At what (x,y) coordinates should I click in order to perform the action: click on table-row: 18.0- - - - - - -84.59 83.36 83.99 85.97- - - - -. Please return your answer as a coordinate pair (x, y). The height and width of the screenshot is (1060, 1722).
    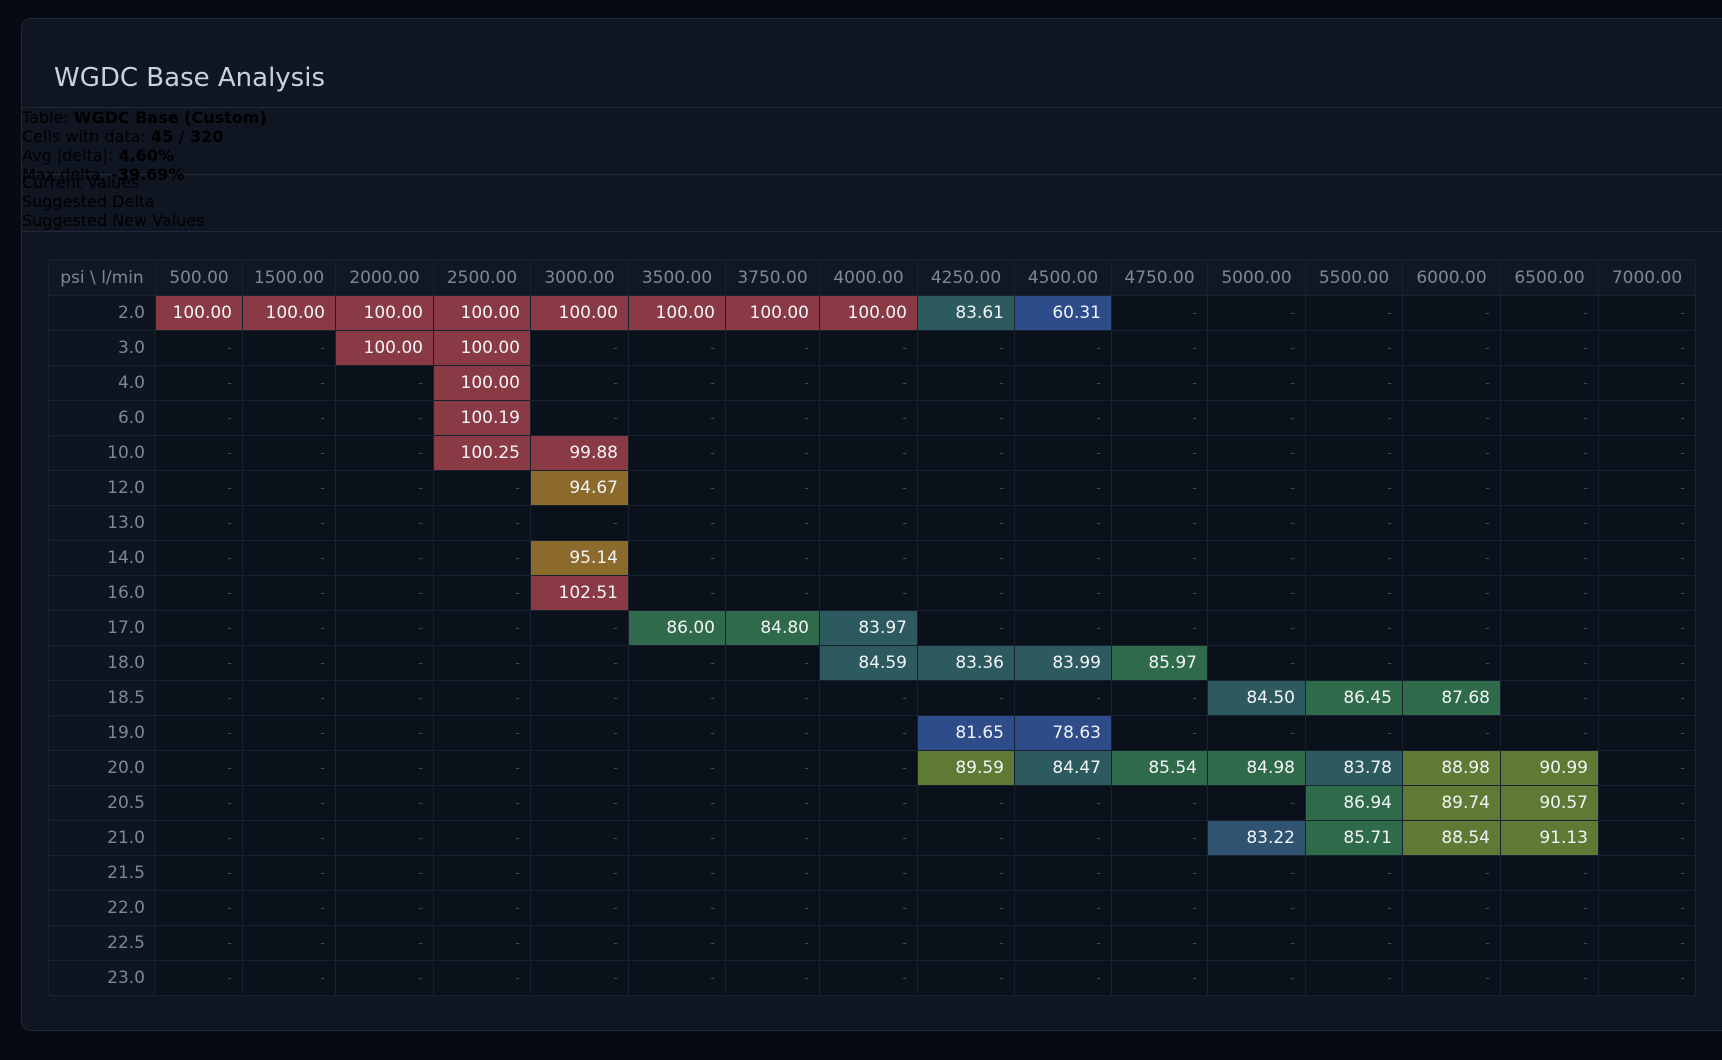
    Looking at the image, I should click on (872, 663).